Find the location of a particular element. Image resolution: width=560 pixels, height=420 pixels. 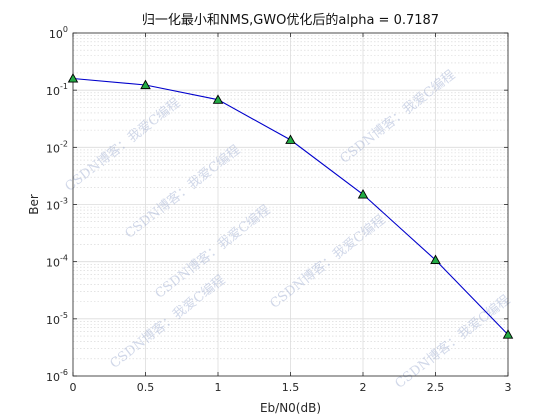

x-tick-label: 1 is located at coordinates (218, 387).